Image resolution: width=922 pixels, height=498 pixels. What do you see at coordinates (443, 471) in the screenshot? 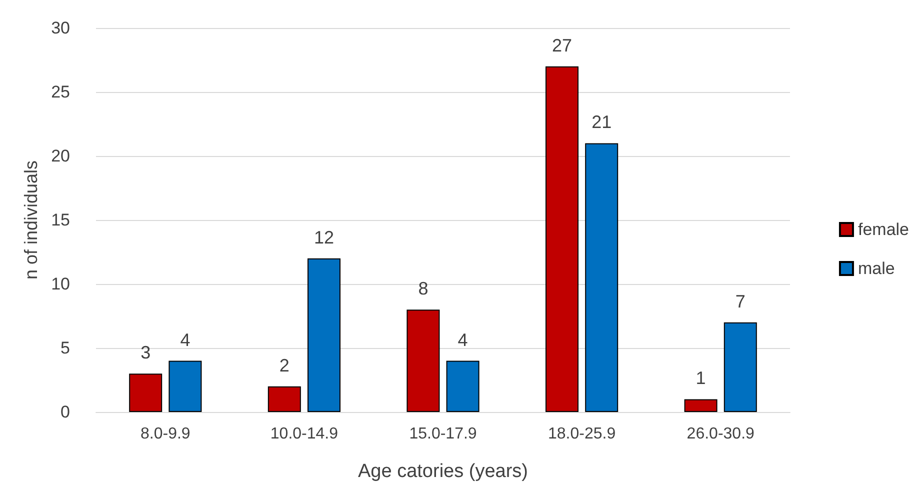
I see `x-axis-title: Age catories (years)` at bounding box center [443, 471].